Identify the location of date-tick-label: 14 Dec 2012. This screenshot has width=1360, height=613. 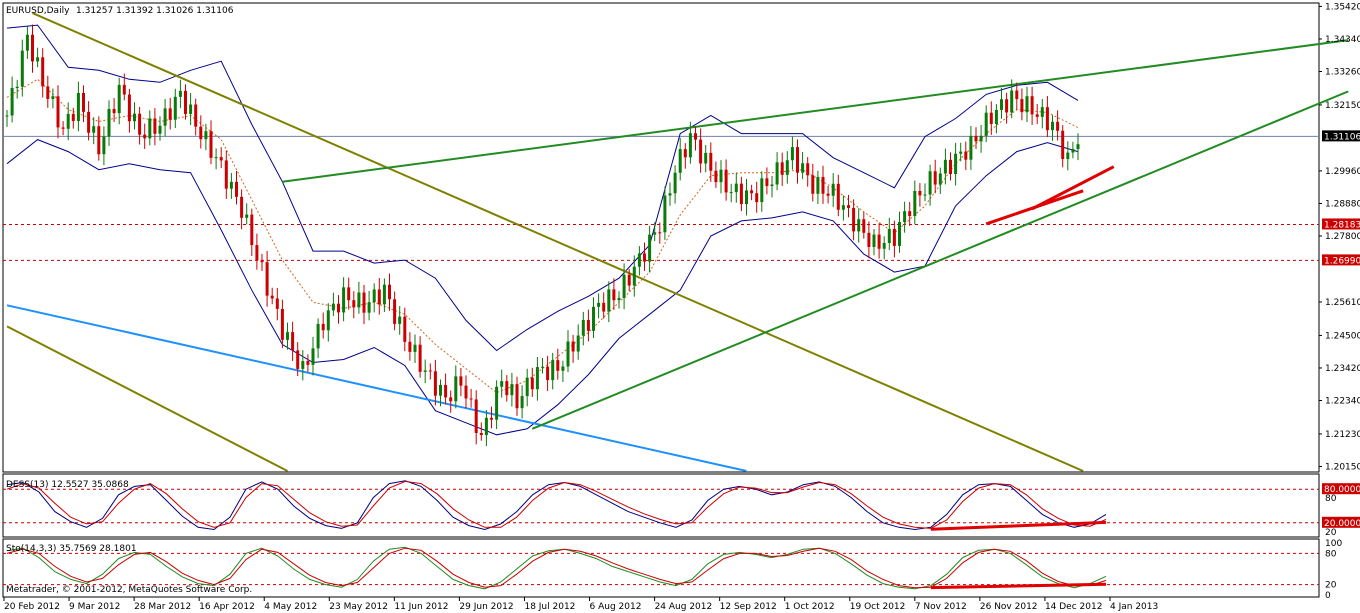
(1074, 607).